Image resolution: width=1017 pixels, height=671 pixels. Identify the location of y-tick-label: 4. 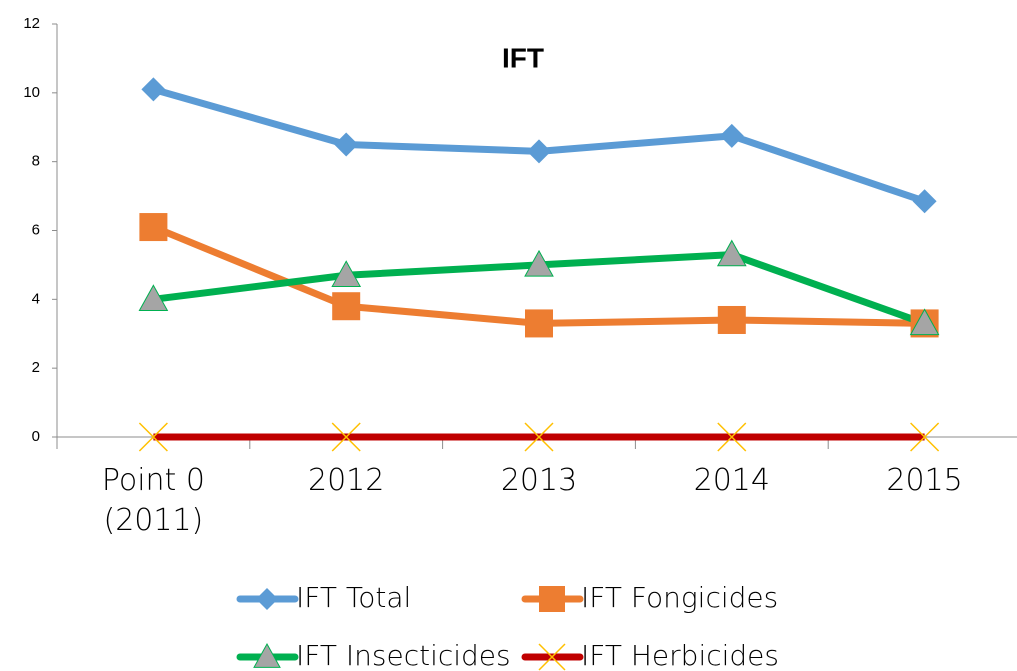
(36, 298).